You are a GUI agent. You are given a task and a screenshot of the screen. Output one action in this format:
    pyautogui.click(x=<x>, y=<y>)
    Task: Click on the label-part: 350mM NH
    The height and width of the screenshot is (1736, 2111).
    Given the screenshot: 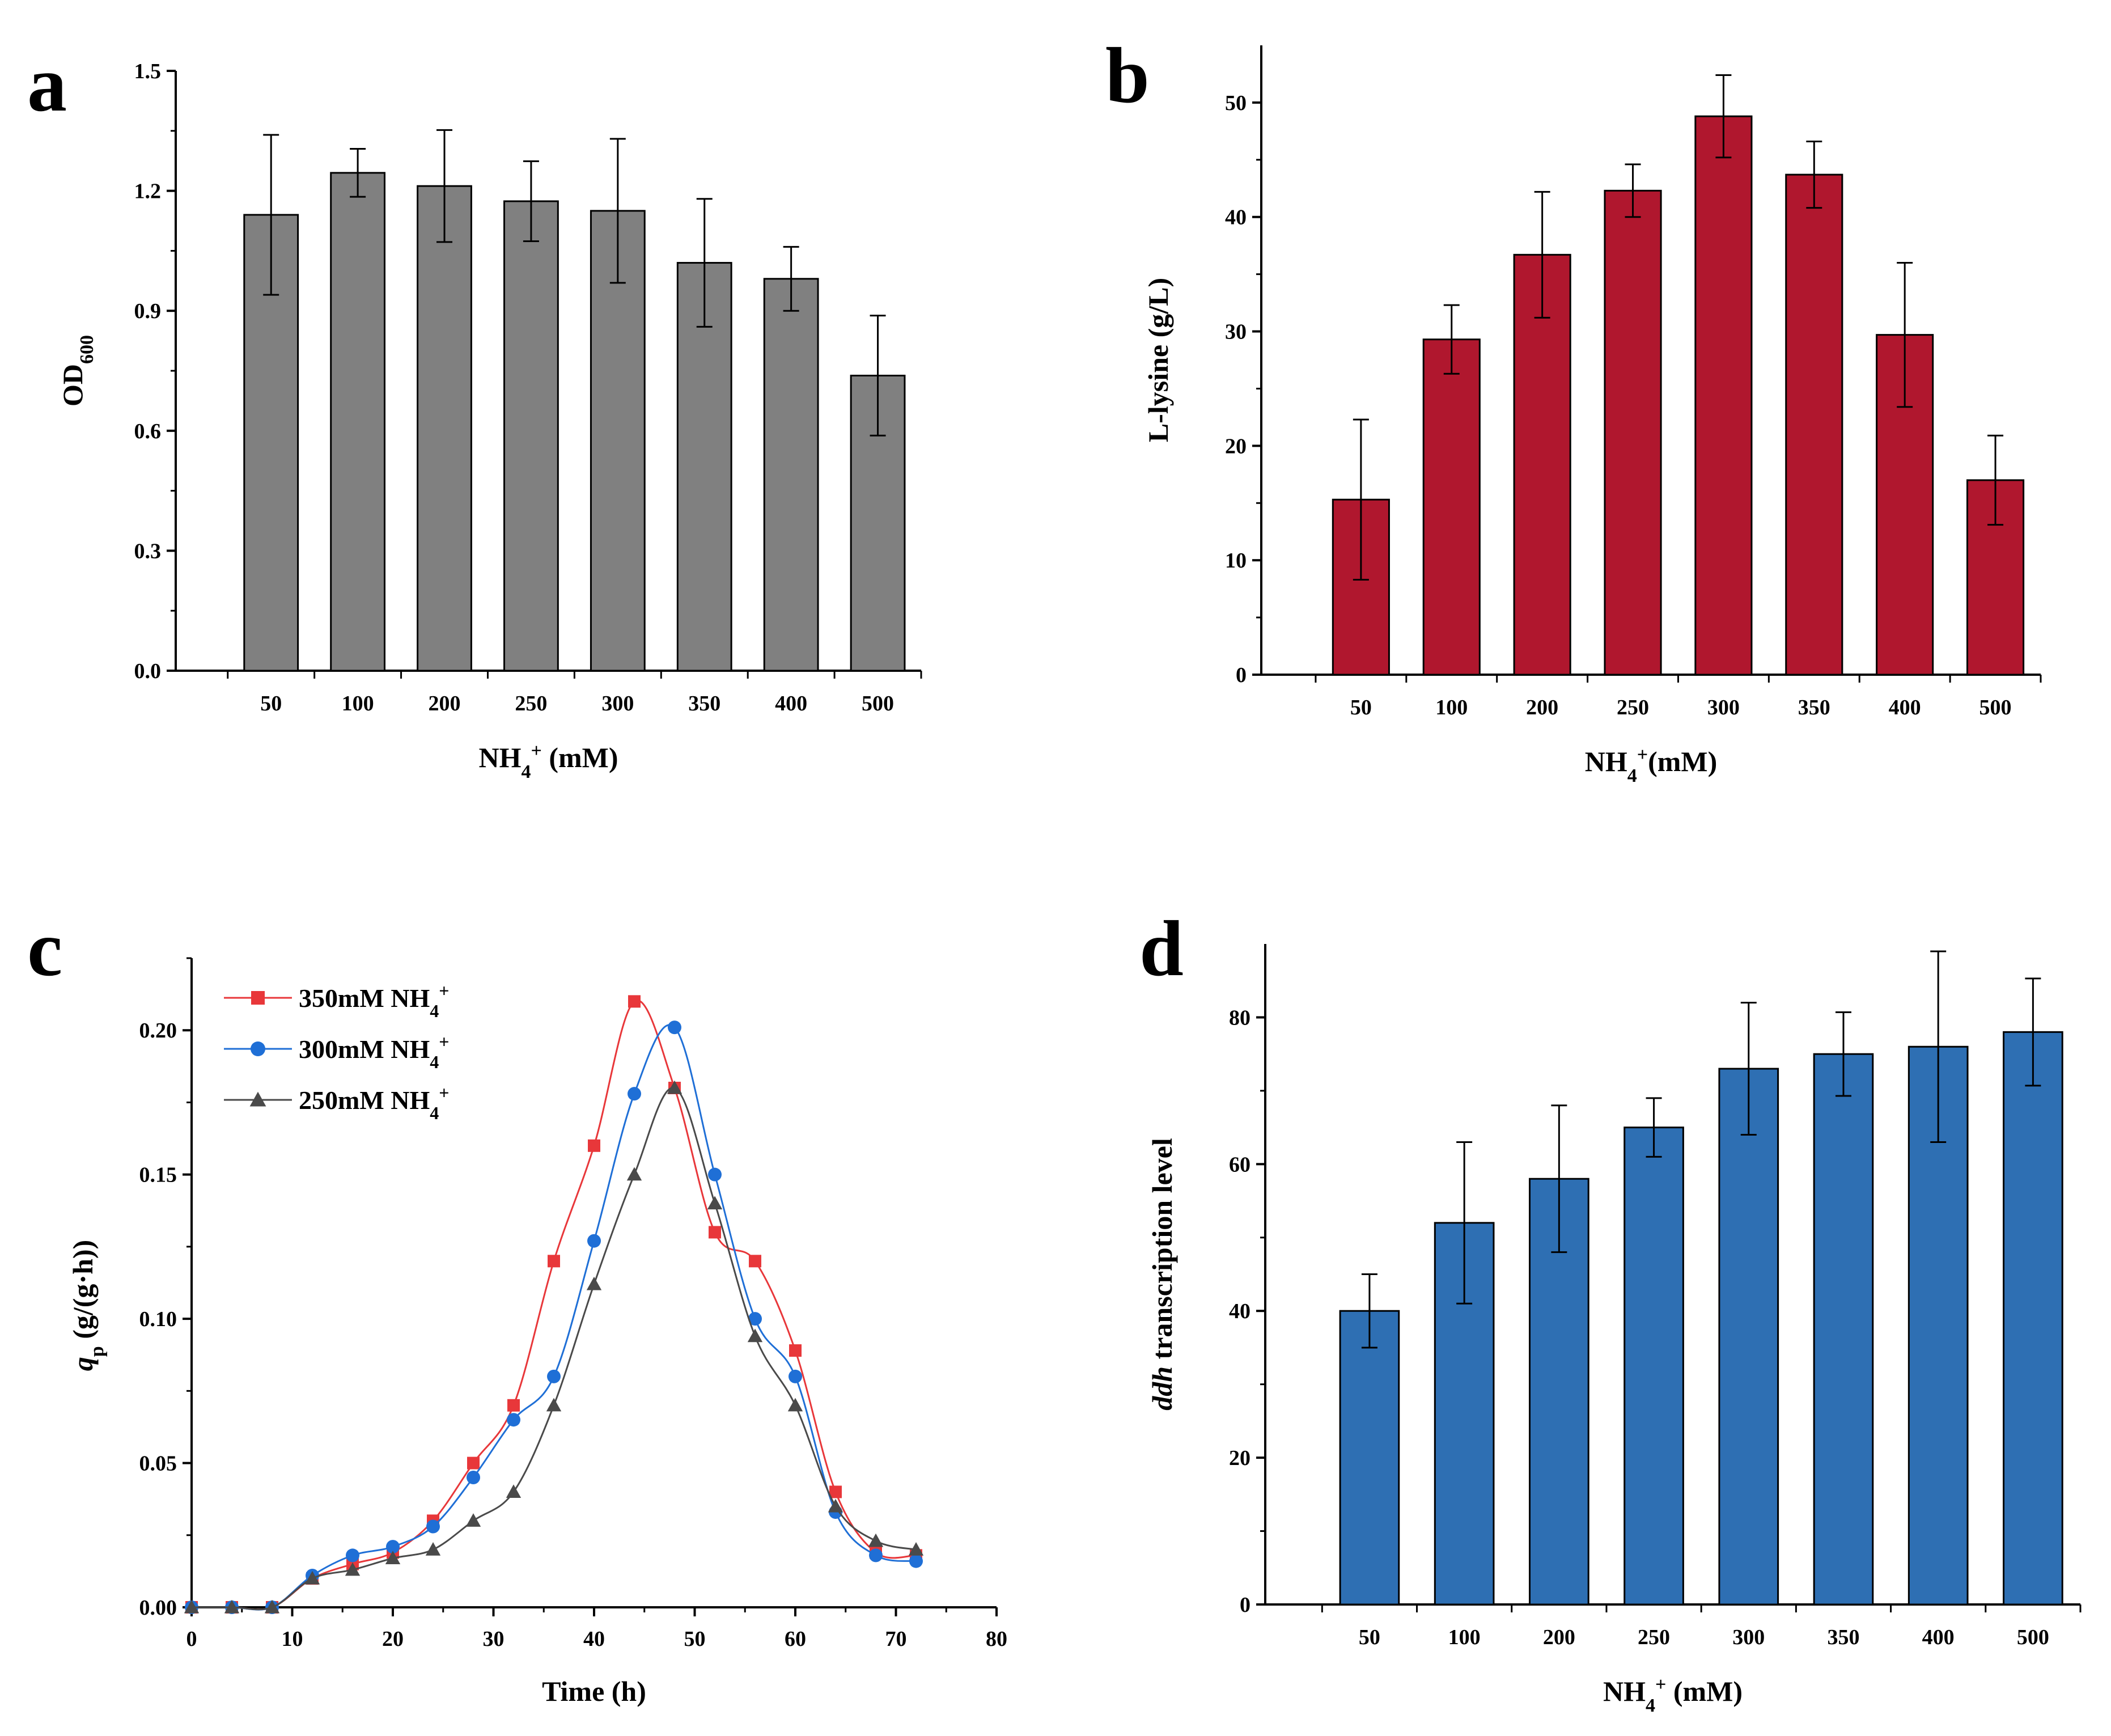 What is the action you would take?
    pyautogui.click(x=365, y=999)
    